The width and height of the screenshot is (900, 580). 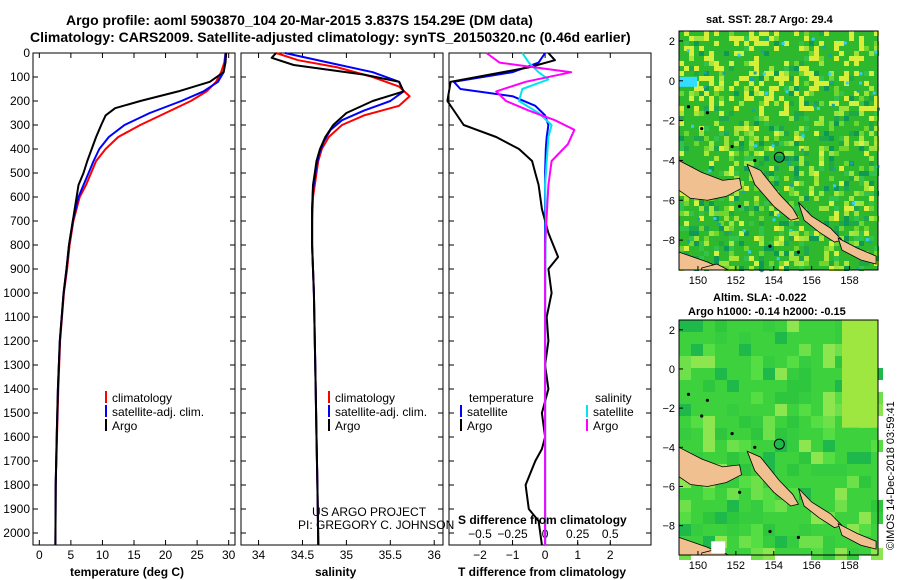 What do you see at coordinates (103, 555) in the screenshot?
I see `x-tick-label: 10` at bounding box center [103, 555].